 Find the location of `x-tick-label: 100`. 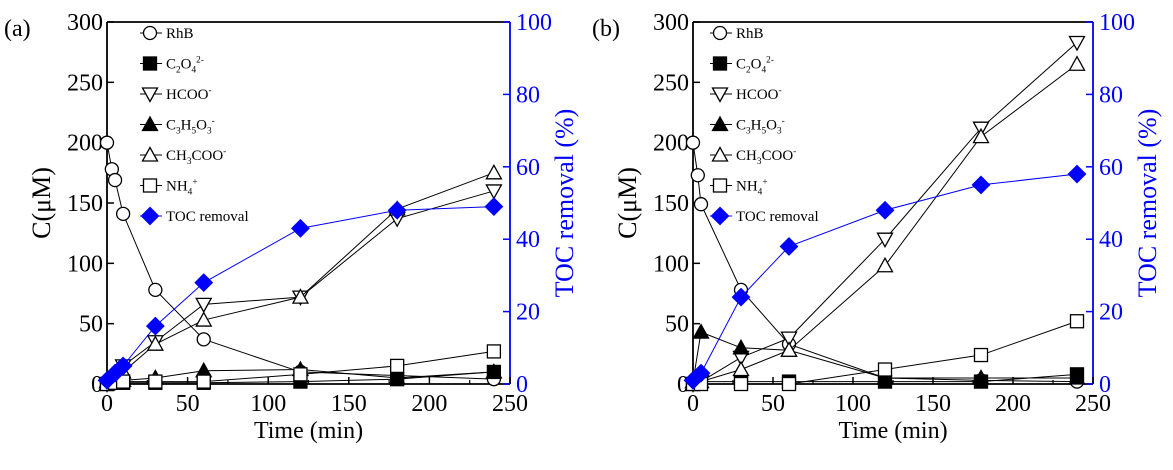

x-tick-label: 100 is located at coordinates (853, 404).